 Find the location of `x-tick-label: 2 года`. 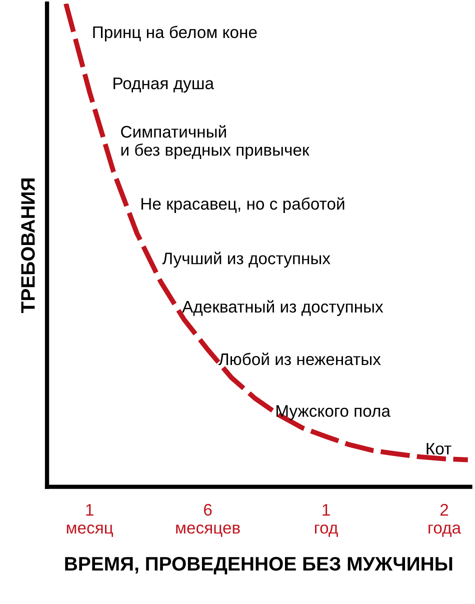

x-tick-label: 2 года is located at coordinates (445, 520).